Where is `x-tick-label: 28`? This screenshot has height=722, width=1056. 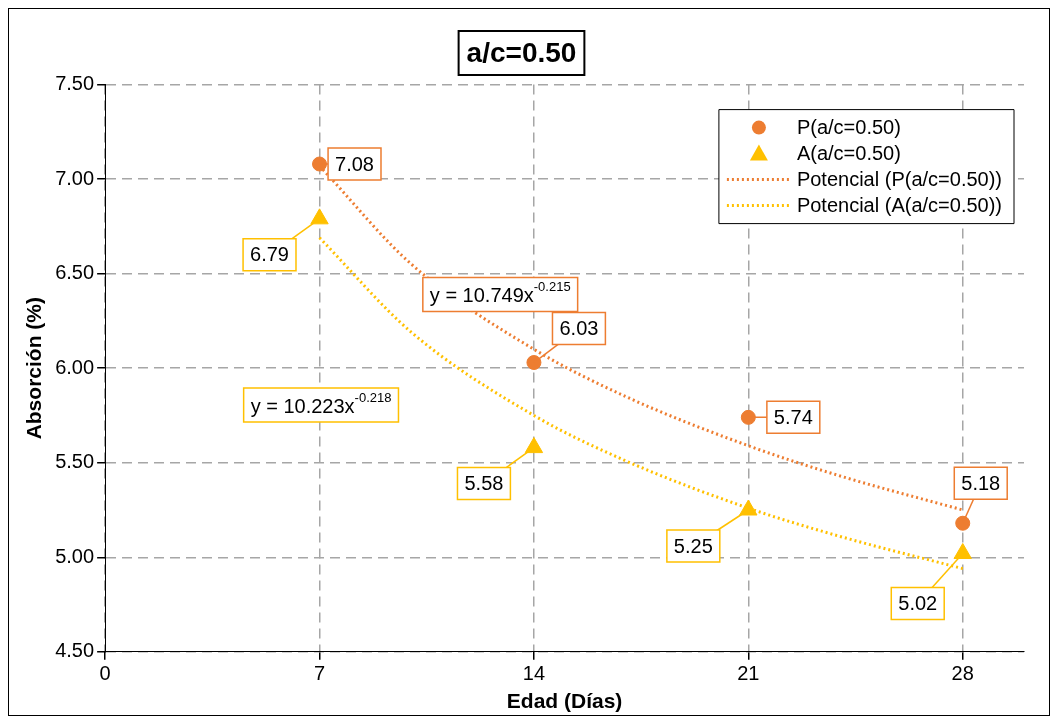 x-tick-label: 28 is located at coordinates (962, 673).